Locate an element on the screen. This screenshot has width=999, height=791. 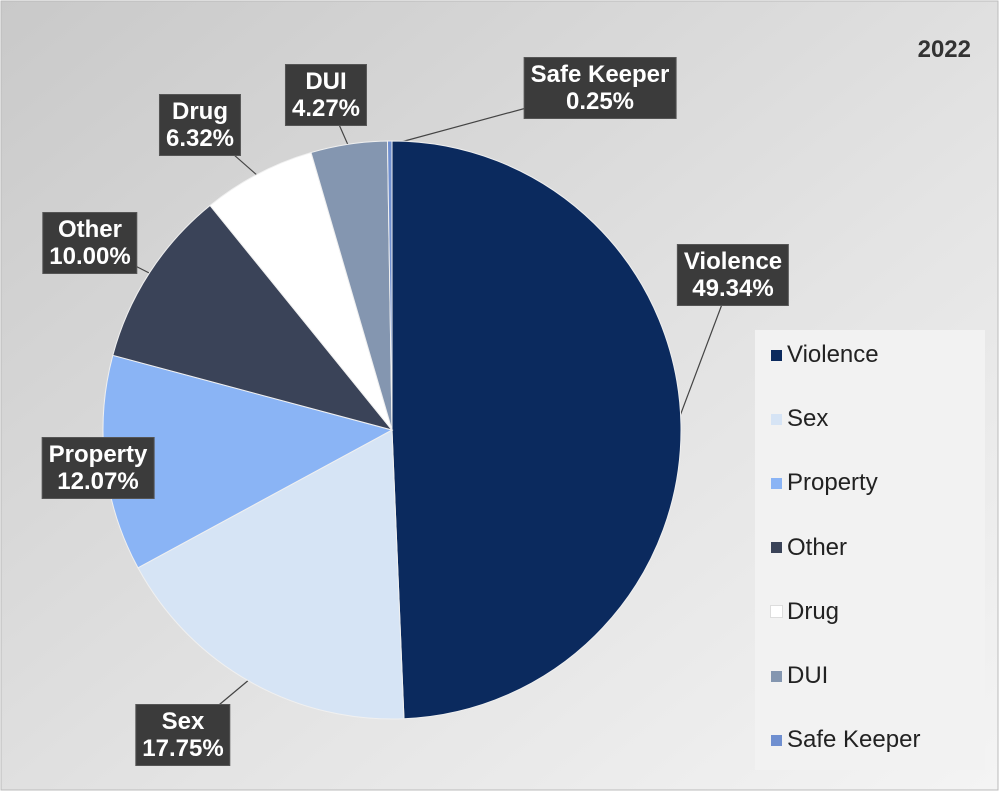
chart-title: 2022 is located at coordinates (944, 49).